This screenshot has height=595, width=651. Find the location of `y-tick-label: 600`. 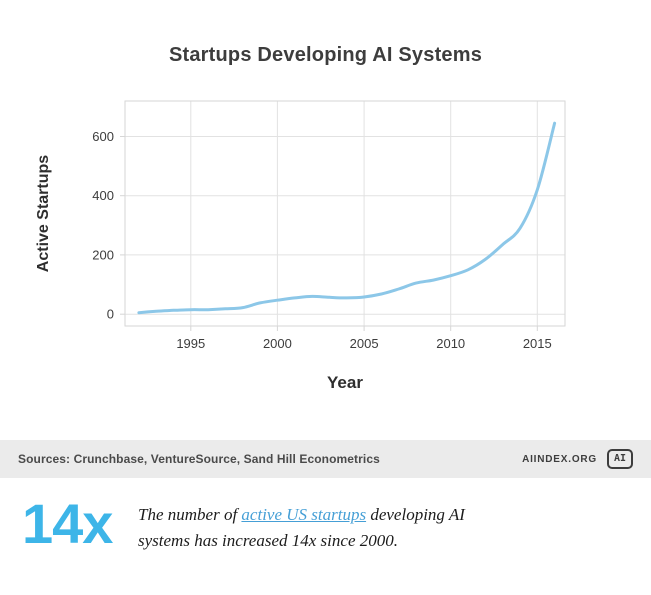

y-tick-label: 600 is located at coordinates (103, 136).